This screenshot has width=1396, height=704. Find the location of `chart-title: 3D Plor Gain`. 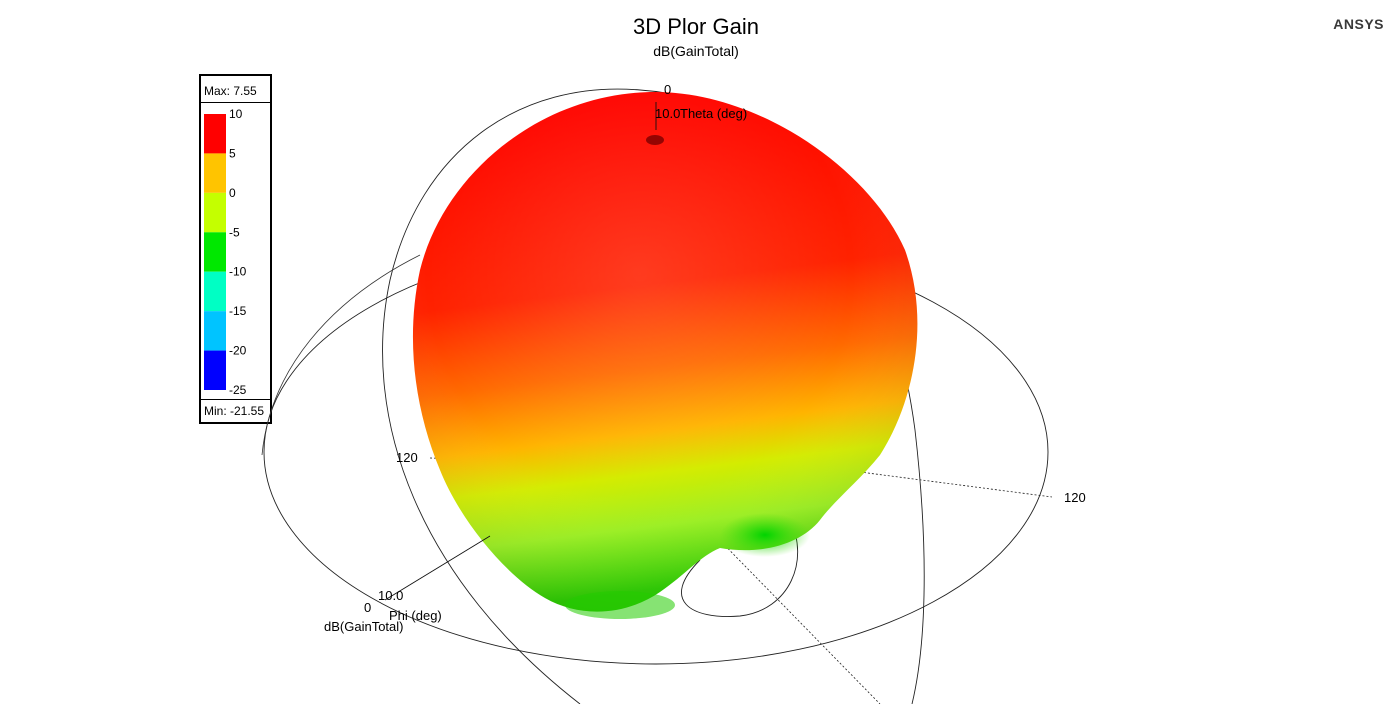

chart-title: 3D Plor Gain is located at coordinates (696, 26).